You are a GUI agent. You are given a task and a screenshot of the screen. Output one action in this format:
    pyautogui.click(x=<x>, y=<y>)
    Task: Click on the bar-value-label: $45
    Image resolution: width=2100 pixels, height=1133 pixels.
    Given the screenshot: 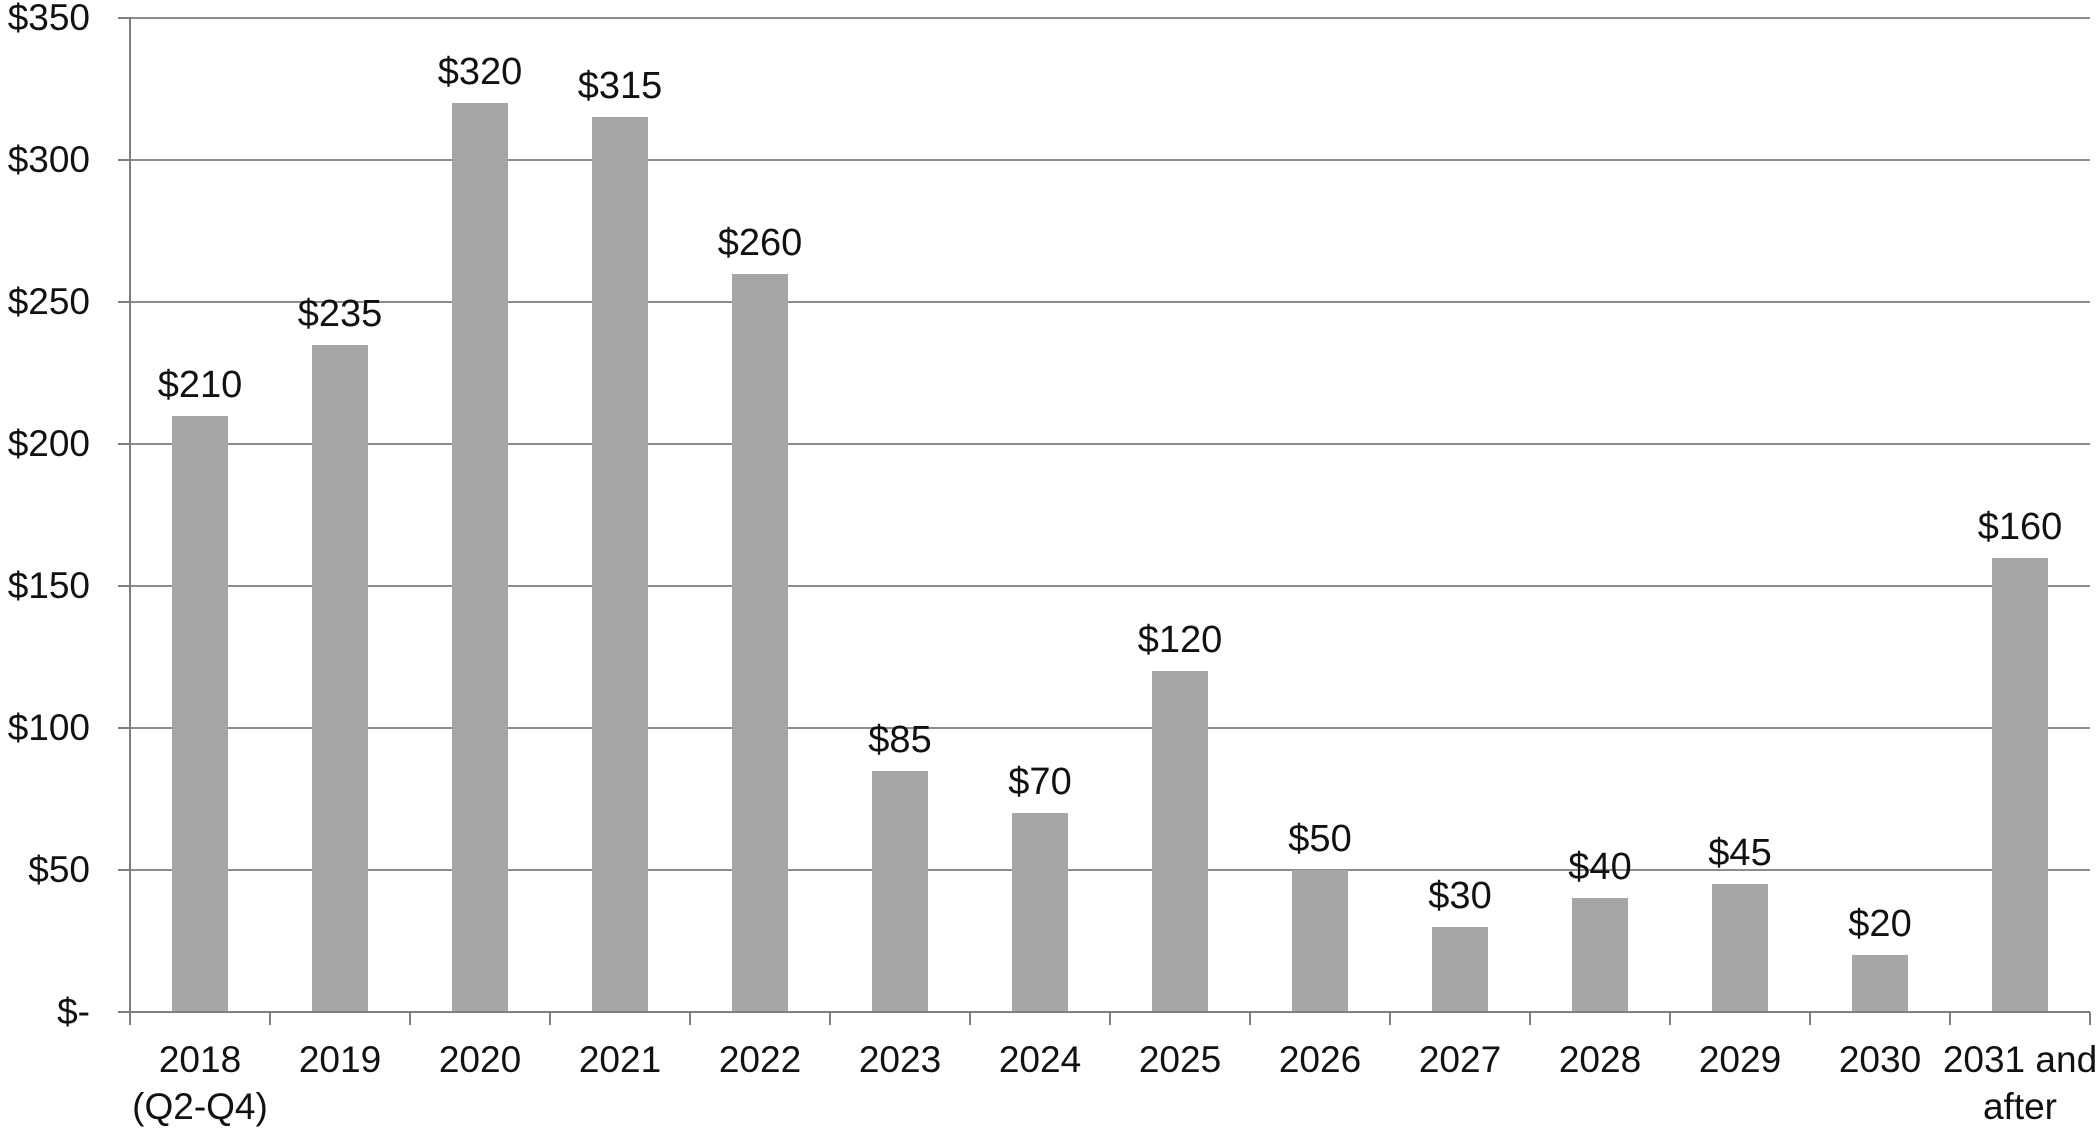 What is the action you would take?
    pyautogui.click(x=1740, y=853)
    